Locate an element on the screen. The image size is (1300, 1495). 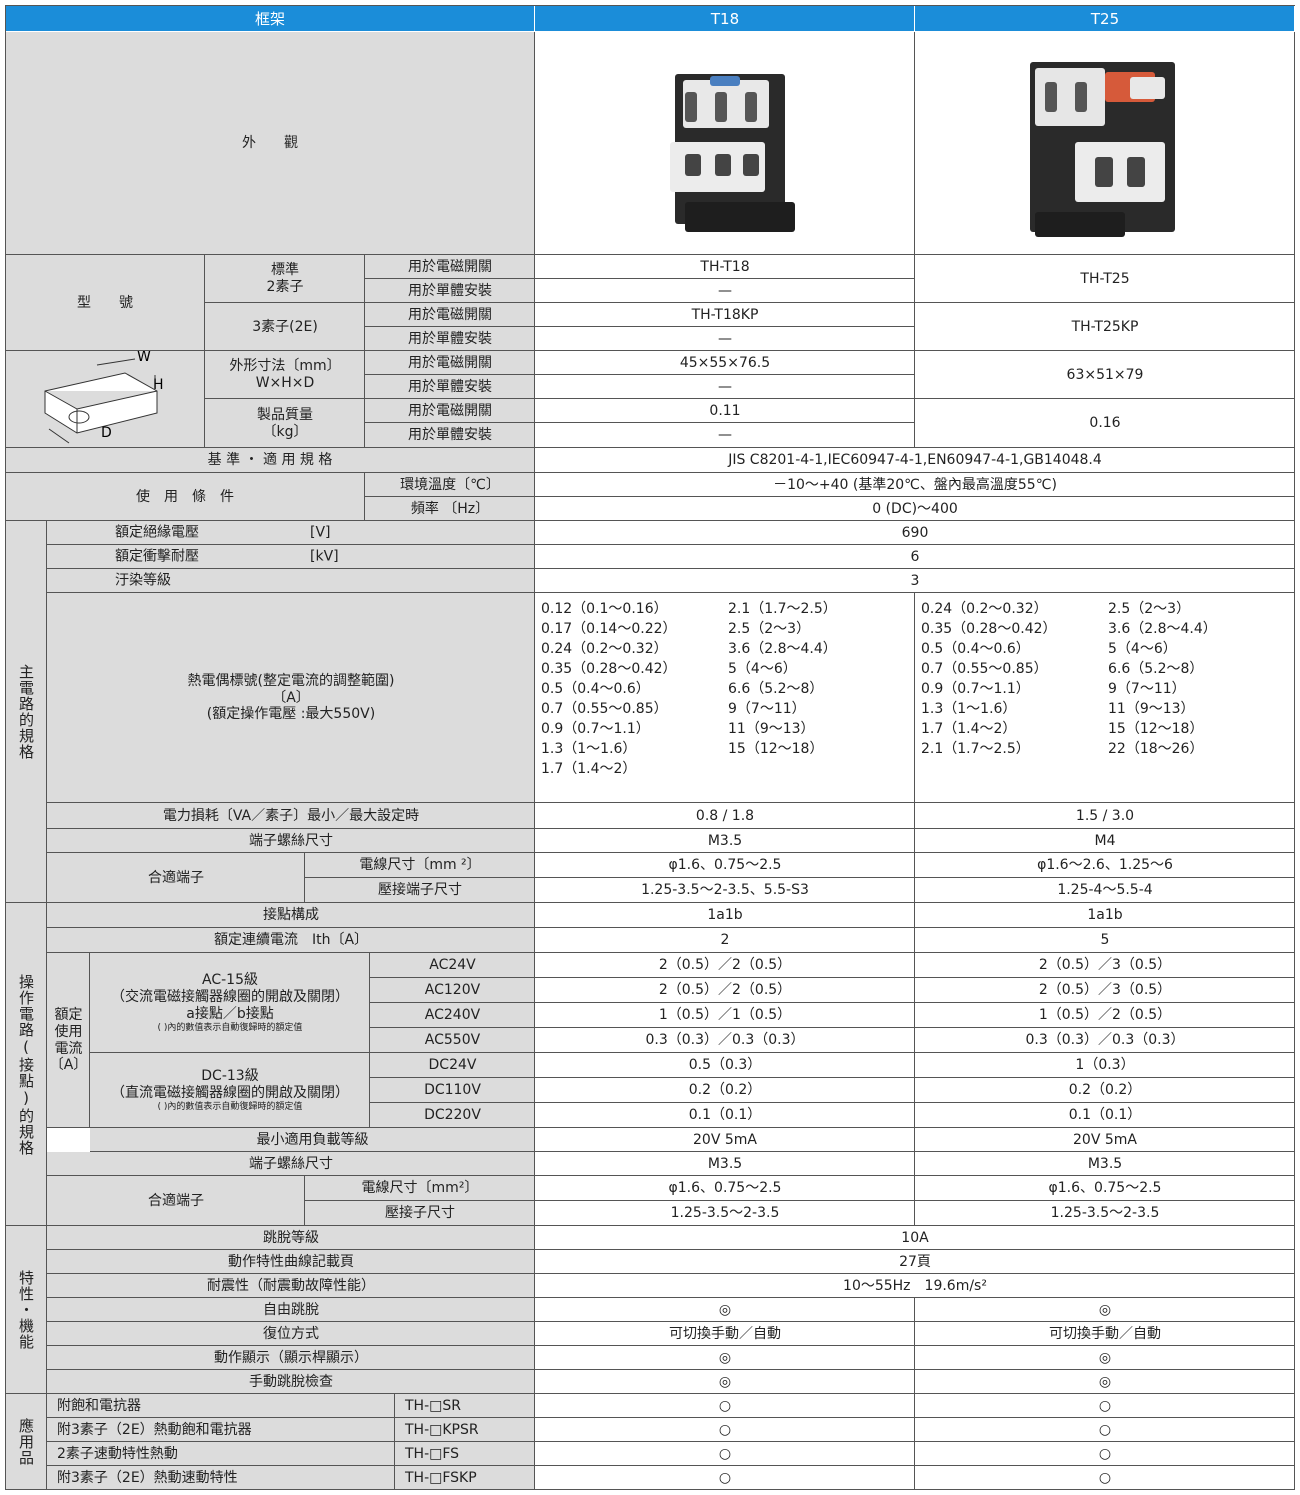
cell-text: 耐震性（耐震動故障性能） is located at coordinates (291, 1285).